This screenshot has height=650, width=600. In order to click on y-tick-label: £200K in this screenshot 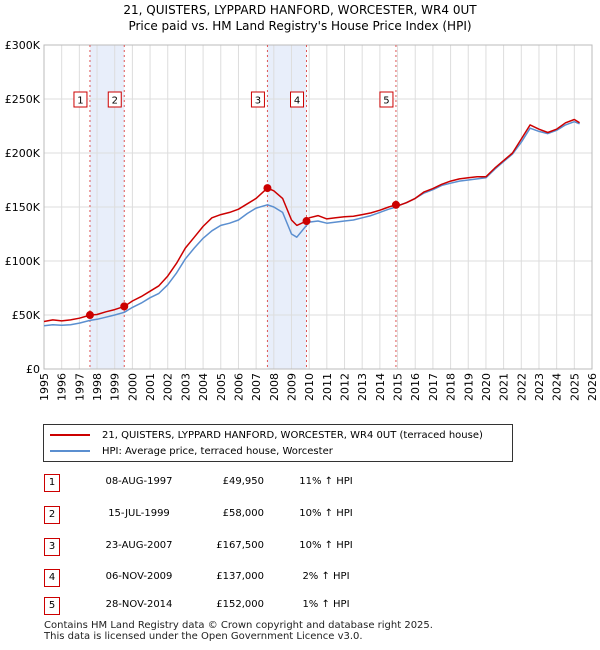, I will do `click(23, 153)`.